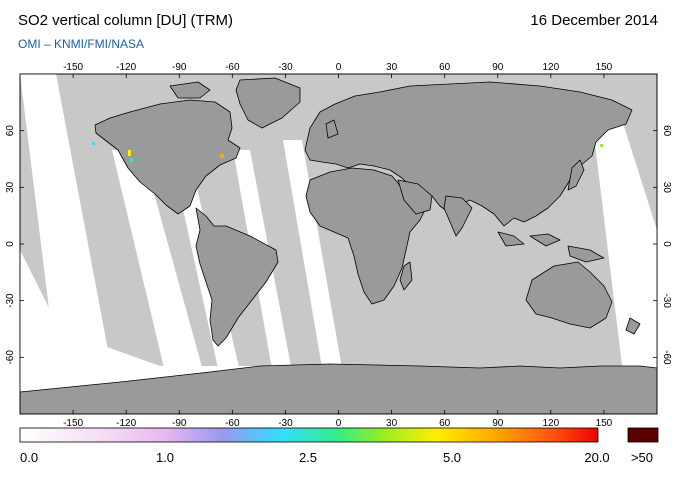 The image size is (676, 485). What do you see at coordinates (392, 423) in the screenshot?
I see `lon-label-bottom: 30` at bounding box center [392, 423].